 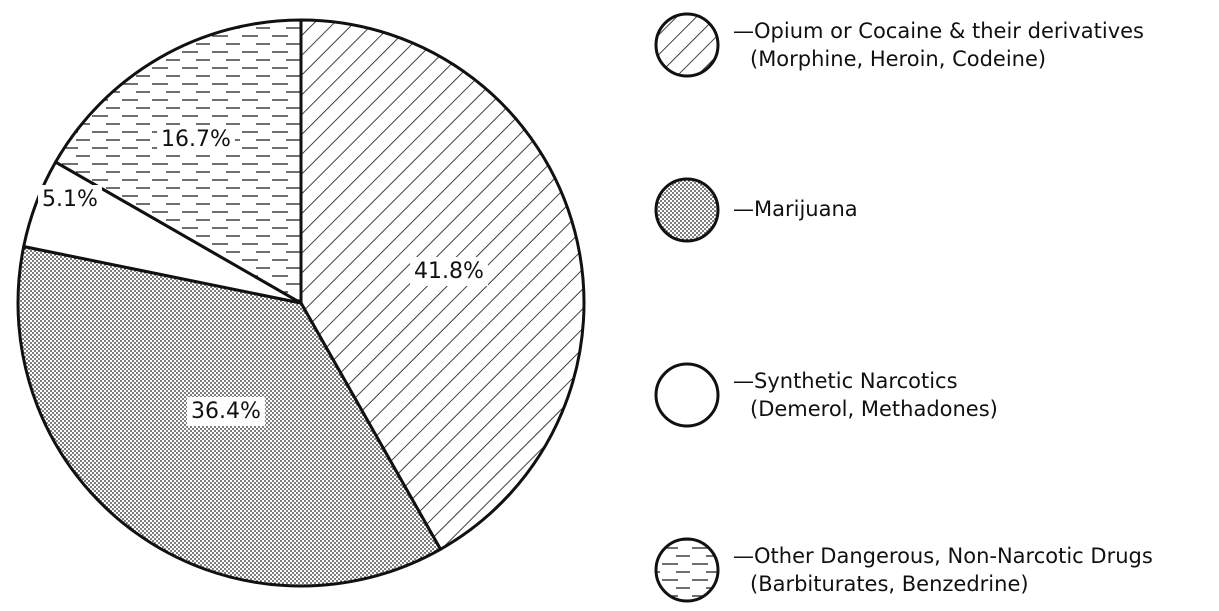 I want to click on slice-label: 36.4%, so click(x=226, y=411).